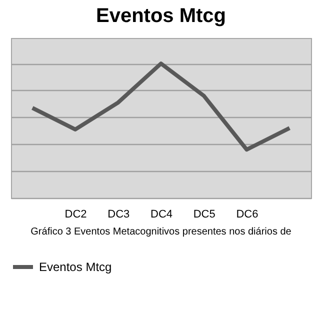  Describe the element at coordinates (161, 232) in the screenshot. I see `text: Gráfico 3 Eventos Metacognitivos presentes nos diários de` at that location.